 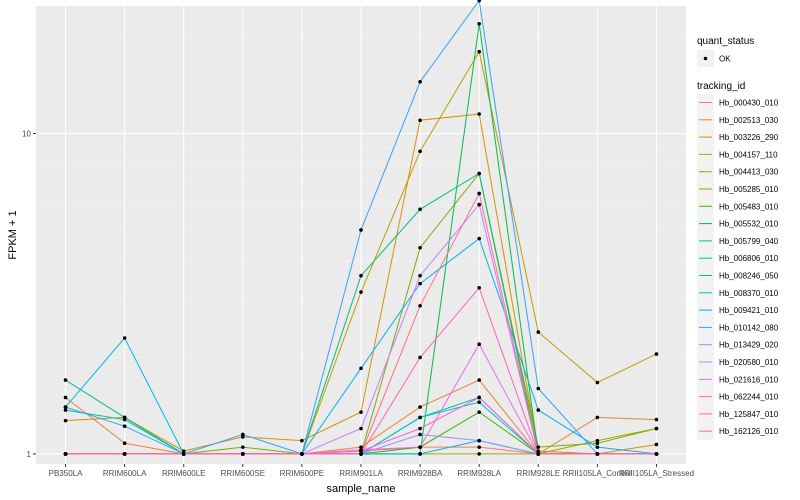 I want to click on y-axis-title: FPKM + 1, so click(x=13, y=234).